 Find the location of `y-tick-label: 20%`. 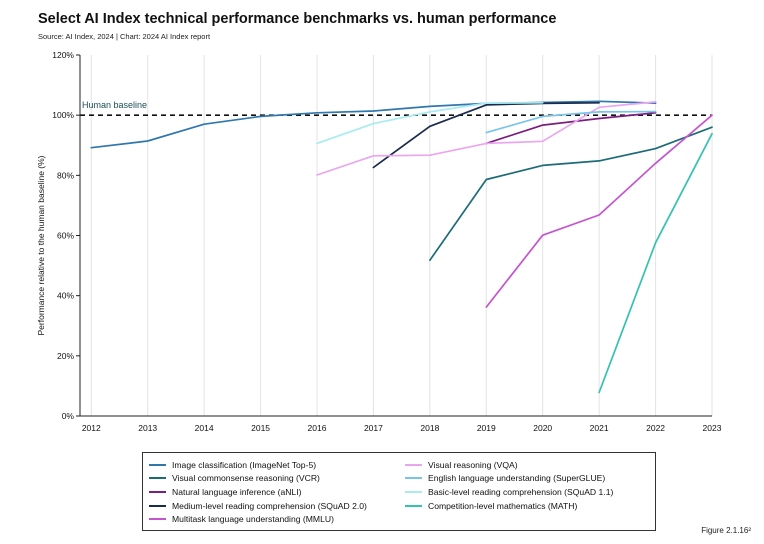

y-tick-label: 20% is located at coordinates (65, 356).